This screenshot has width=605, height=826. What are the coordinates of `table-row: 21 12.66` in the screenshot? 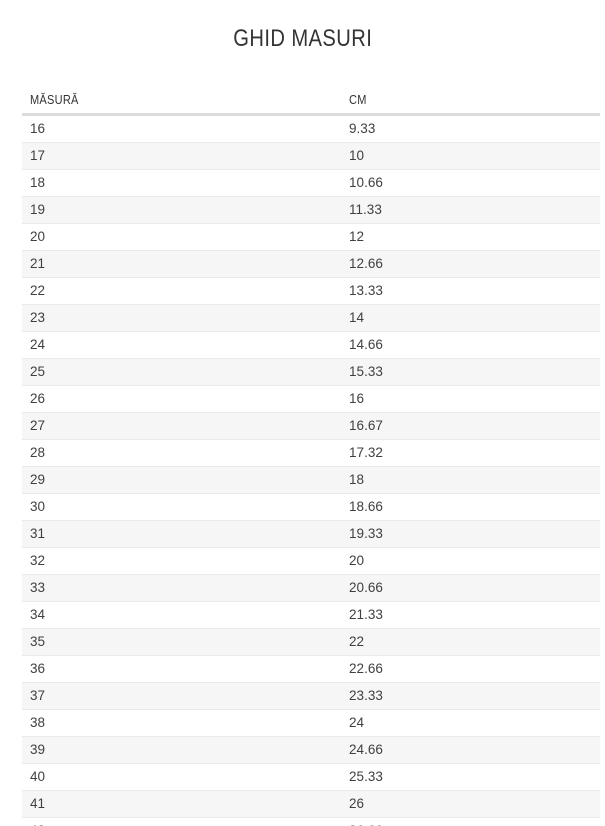 It's located at (311, 264).